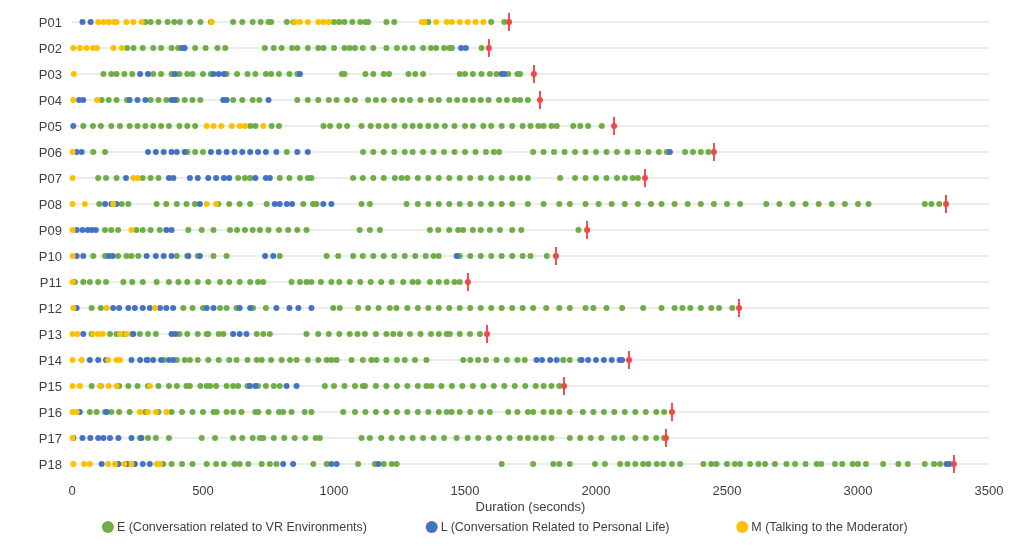 This screenshot has width=1024, height=546. Describe the element at coordinates (50, 22) in the screenshot. I see `y-tick-label: P01` at that location.